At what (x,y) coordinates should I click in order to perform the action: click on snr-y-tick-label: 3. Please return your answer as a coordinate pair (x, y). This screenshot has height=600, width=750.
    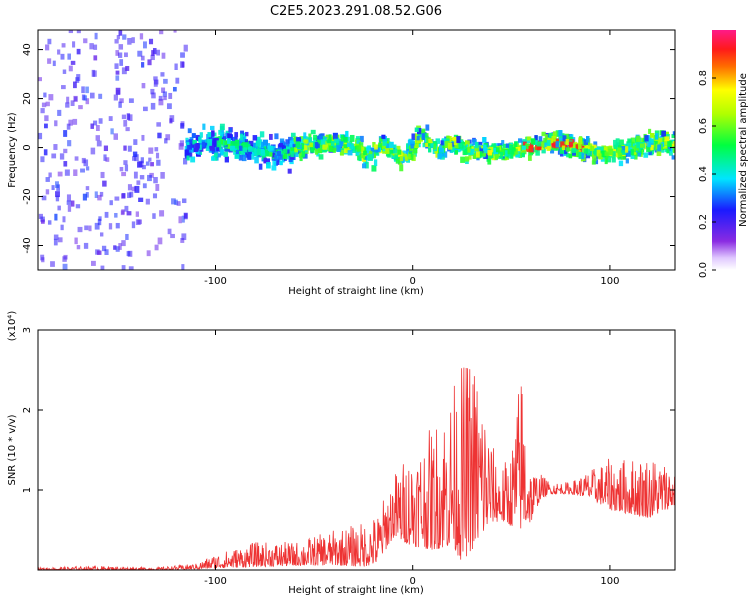
    Looking at the image, I should click on (27, 330).